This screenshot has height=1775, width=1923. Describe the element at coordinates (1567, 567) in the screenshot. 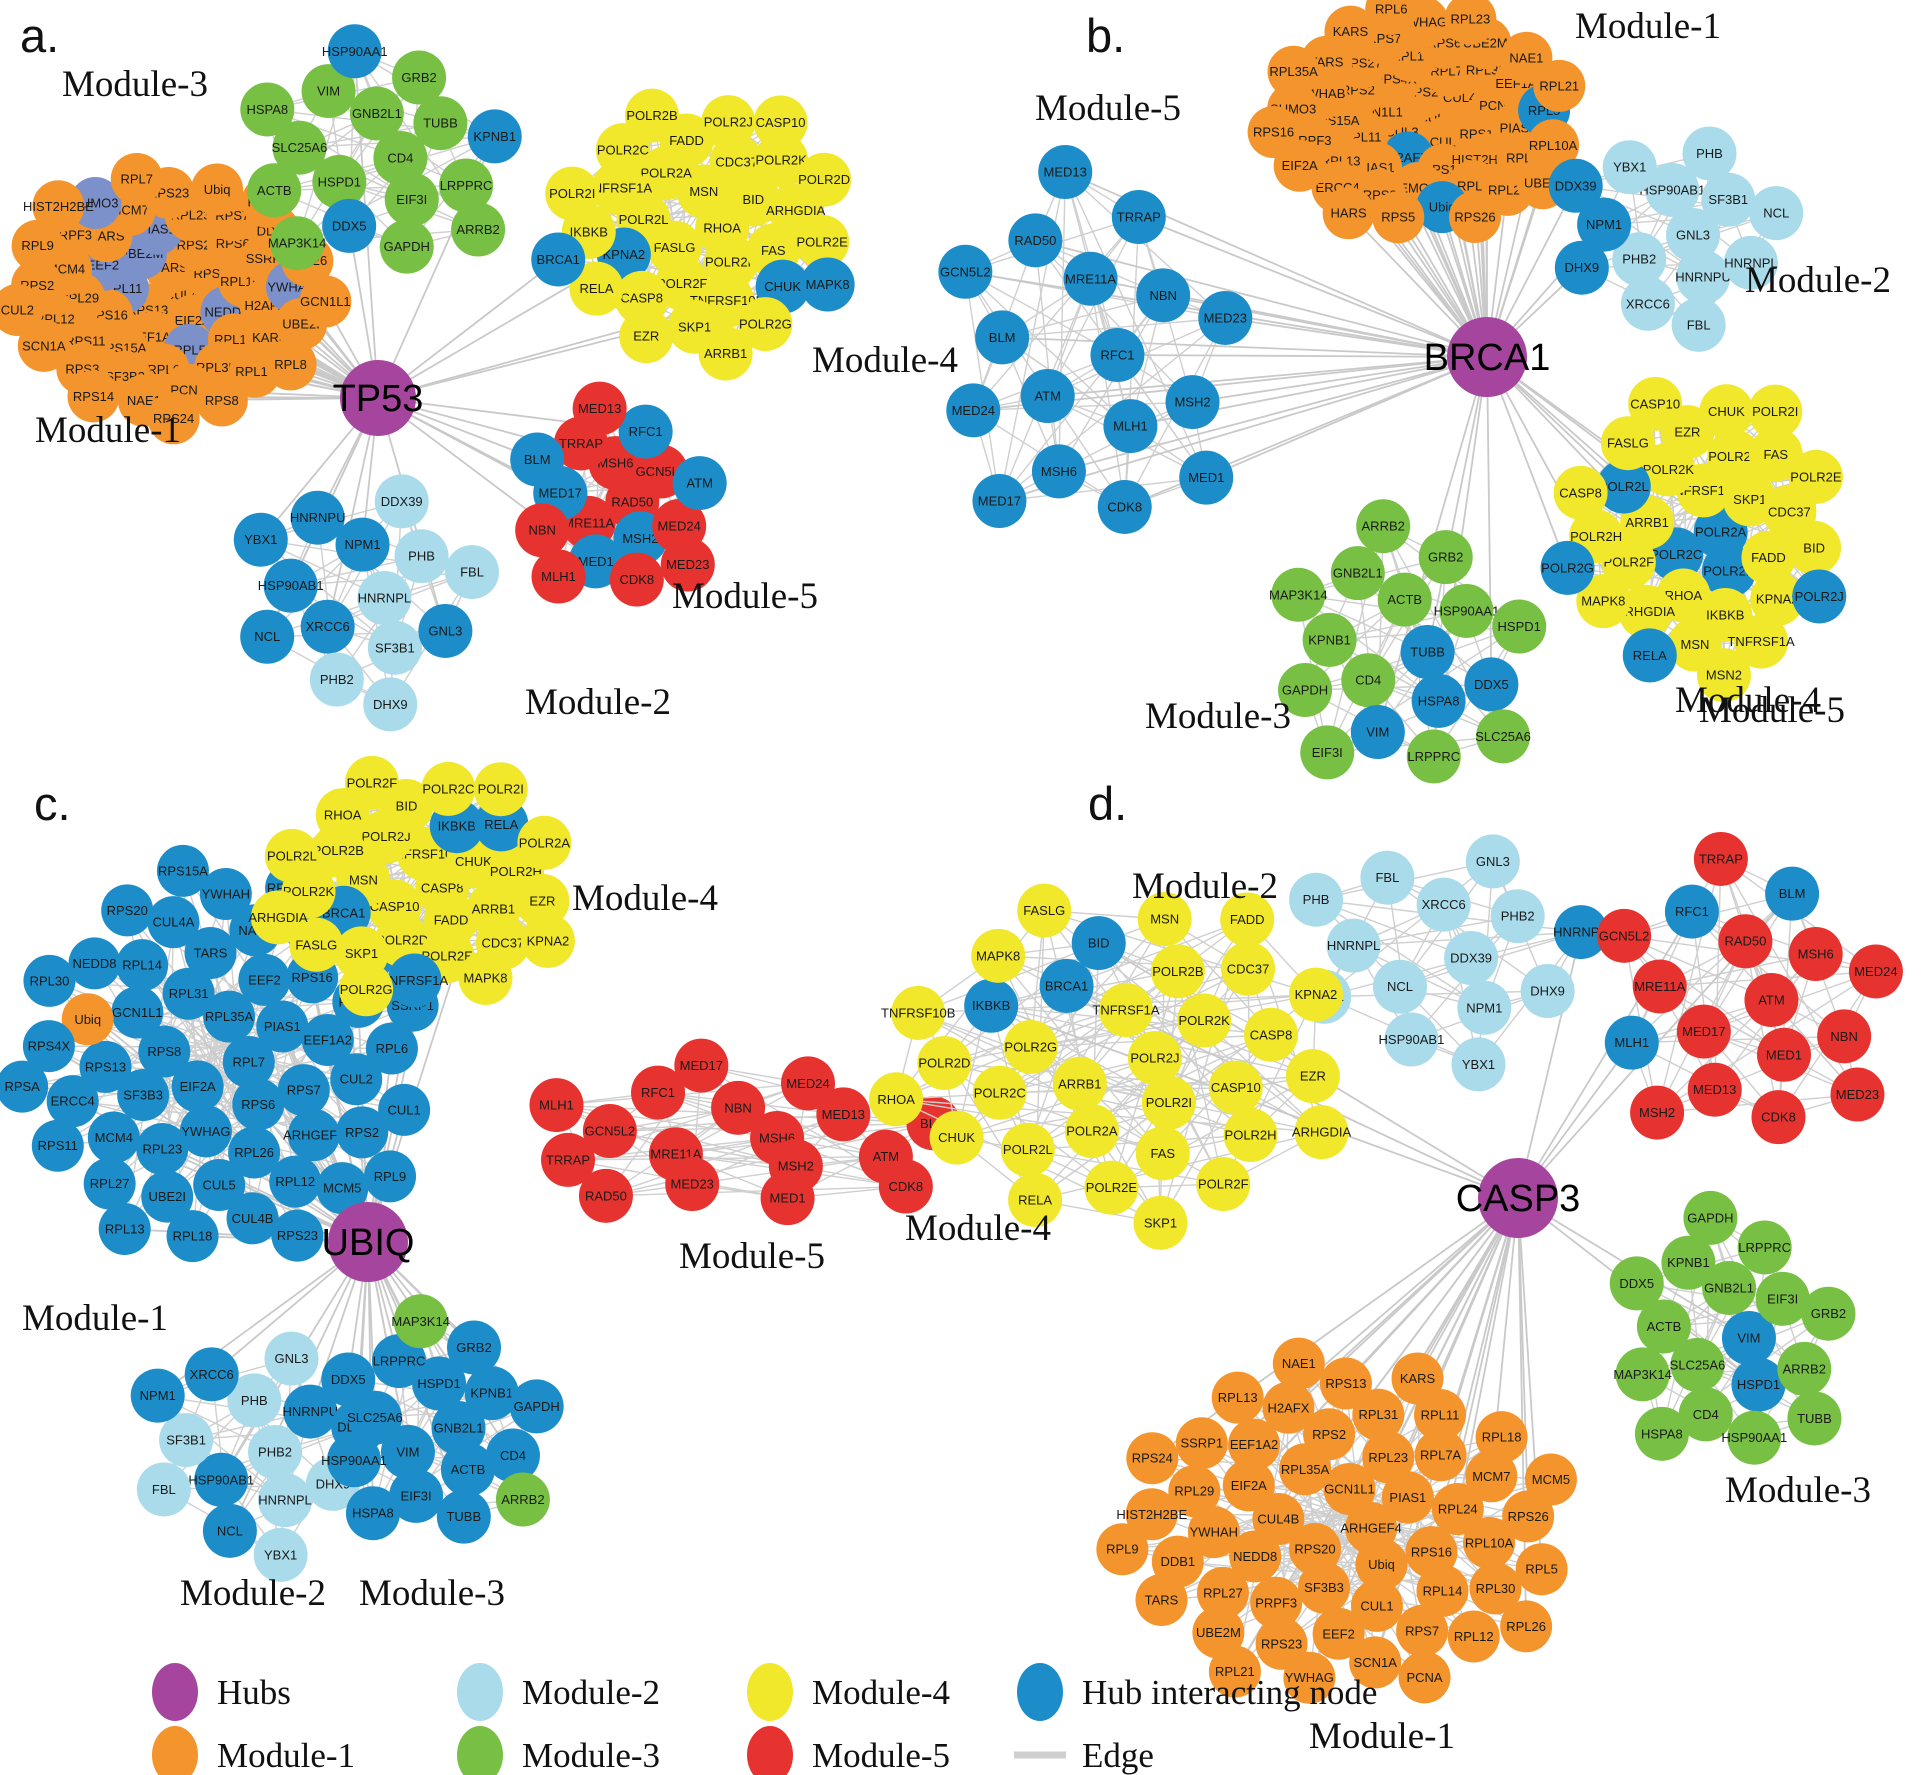

I see `node-POLR2G` at that location.